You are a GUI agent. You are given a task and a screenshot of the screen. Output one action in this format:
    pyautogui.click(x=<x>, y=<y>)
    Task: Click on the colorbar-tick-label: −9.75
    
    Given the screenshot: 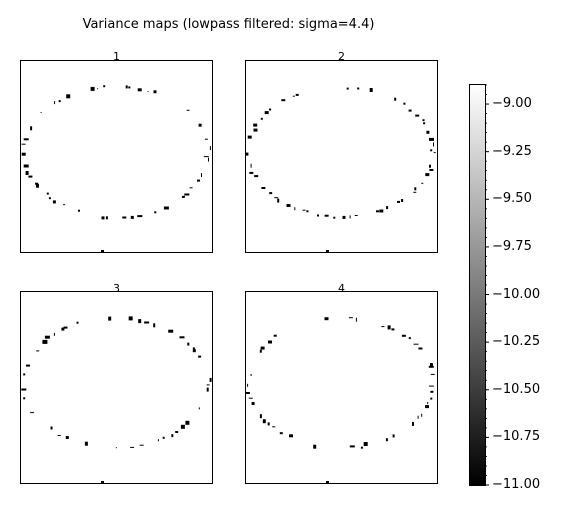 What is the action you would take?
    pyautogui.click(x=512, y=246)
    